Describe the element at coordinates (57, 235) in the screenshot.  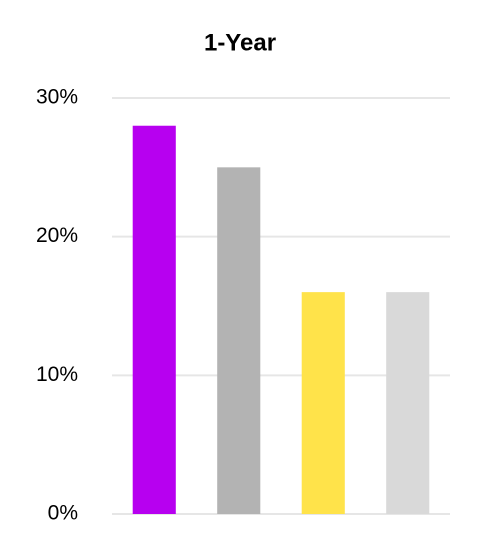
I see `y-tick-label: 20%` at that location.